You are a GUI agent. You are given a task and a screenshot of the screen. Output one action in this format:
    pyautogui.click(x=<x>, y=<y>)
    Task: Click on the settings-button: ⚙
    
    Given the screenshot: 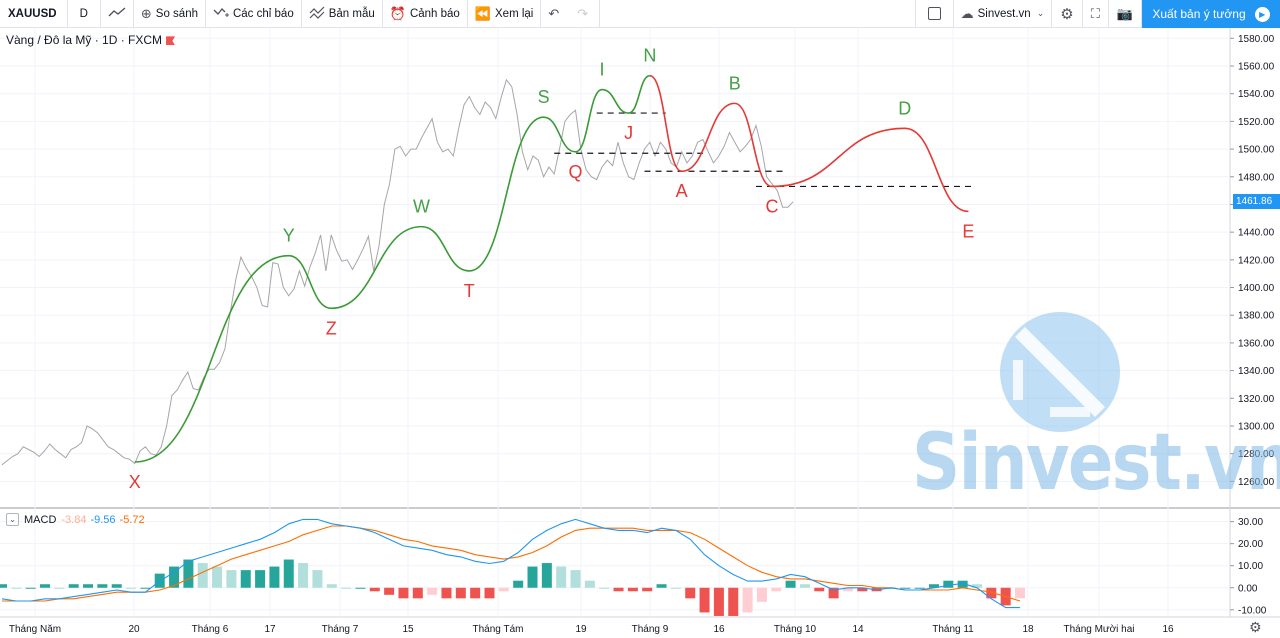 What is the action you would take?
    pyautogui.click(x=1067, y=14)
    